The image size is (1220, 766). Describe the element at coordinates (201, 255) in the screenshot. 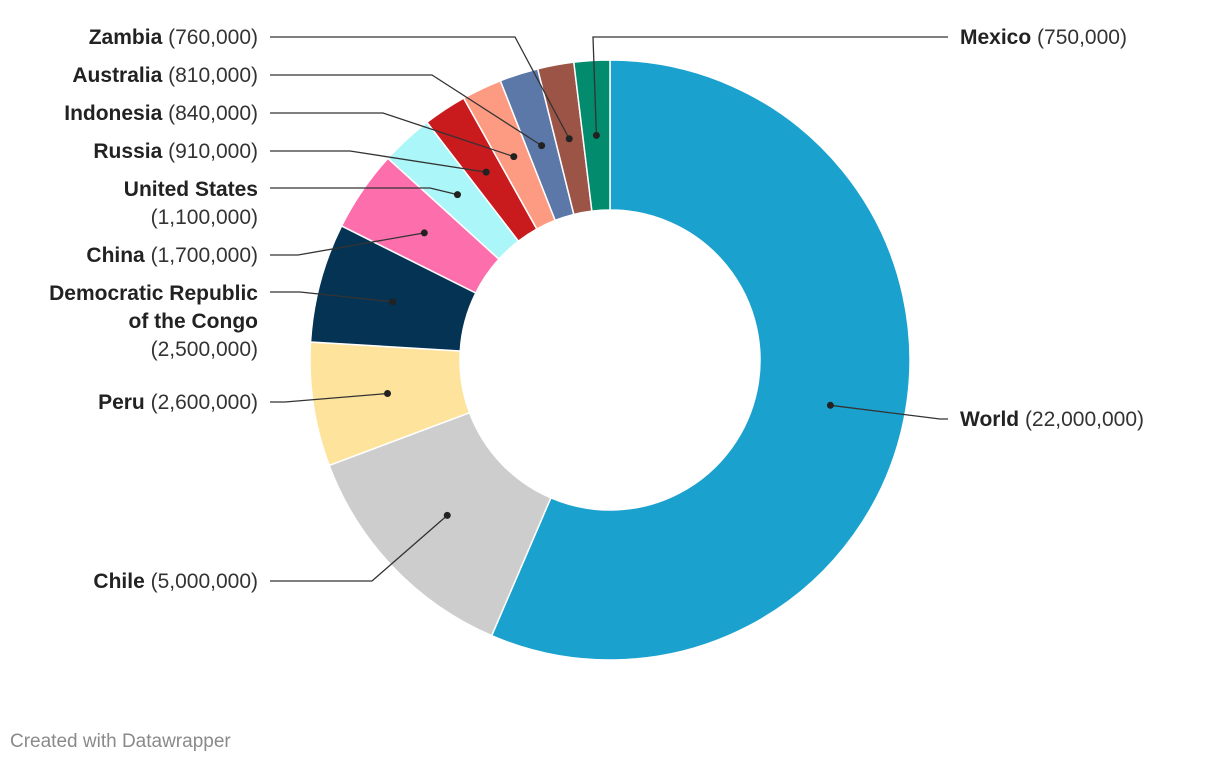

I see `label-value: (1,700,000)` at that location.